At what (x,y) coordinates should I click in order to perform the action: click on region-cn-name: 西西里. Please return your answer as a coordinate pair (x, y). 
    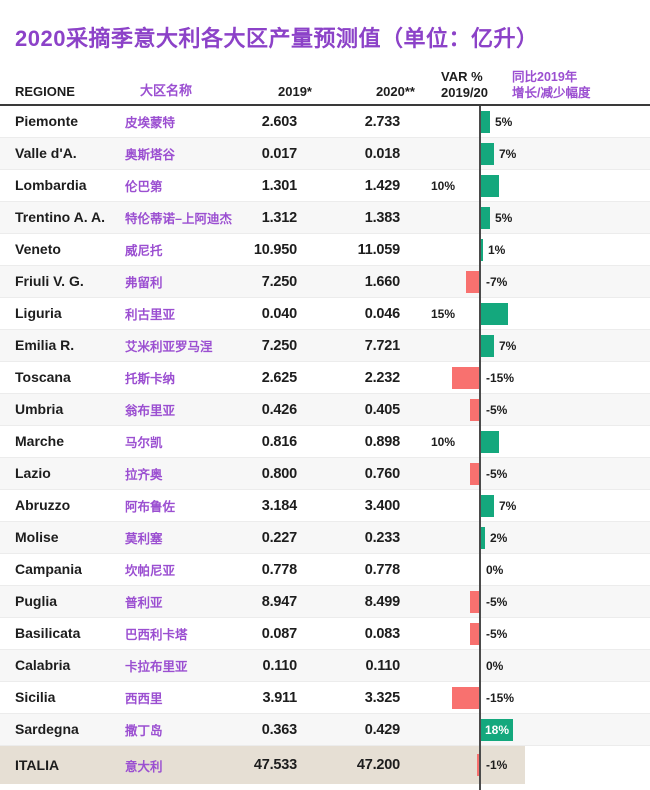
    Looking at the image, I should click on (144, 699).